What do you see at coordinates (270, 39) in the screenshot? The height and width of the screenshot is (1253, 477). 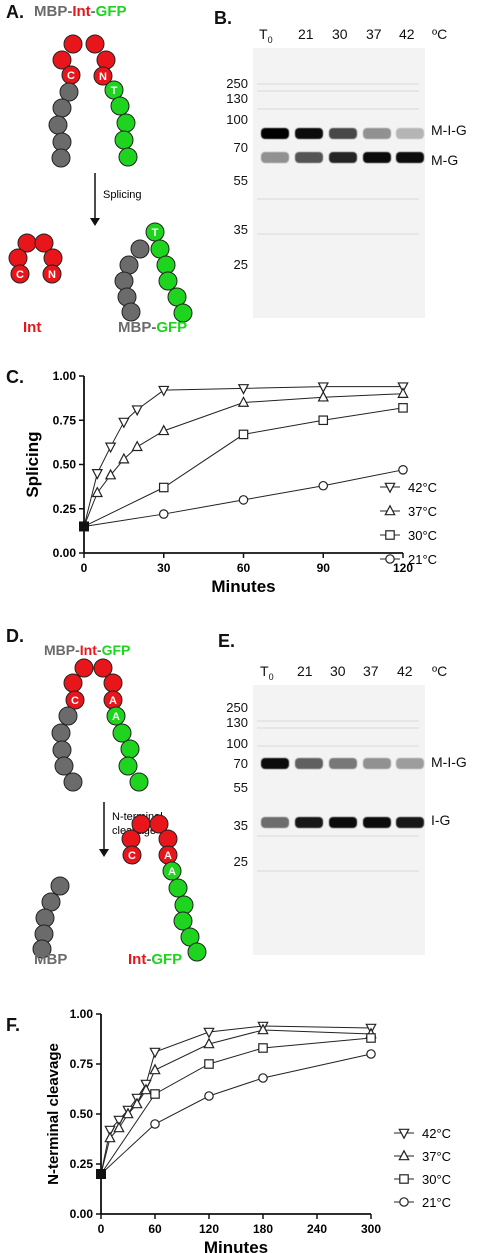 I see `t-subscript: 0` at bounding box center [270, 39].